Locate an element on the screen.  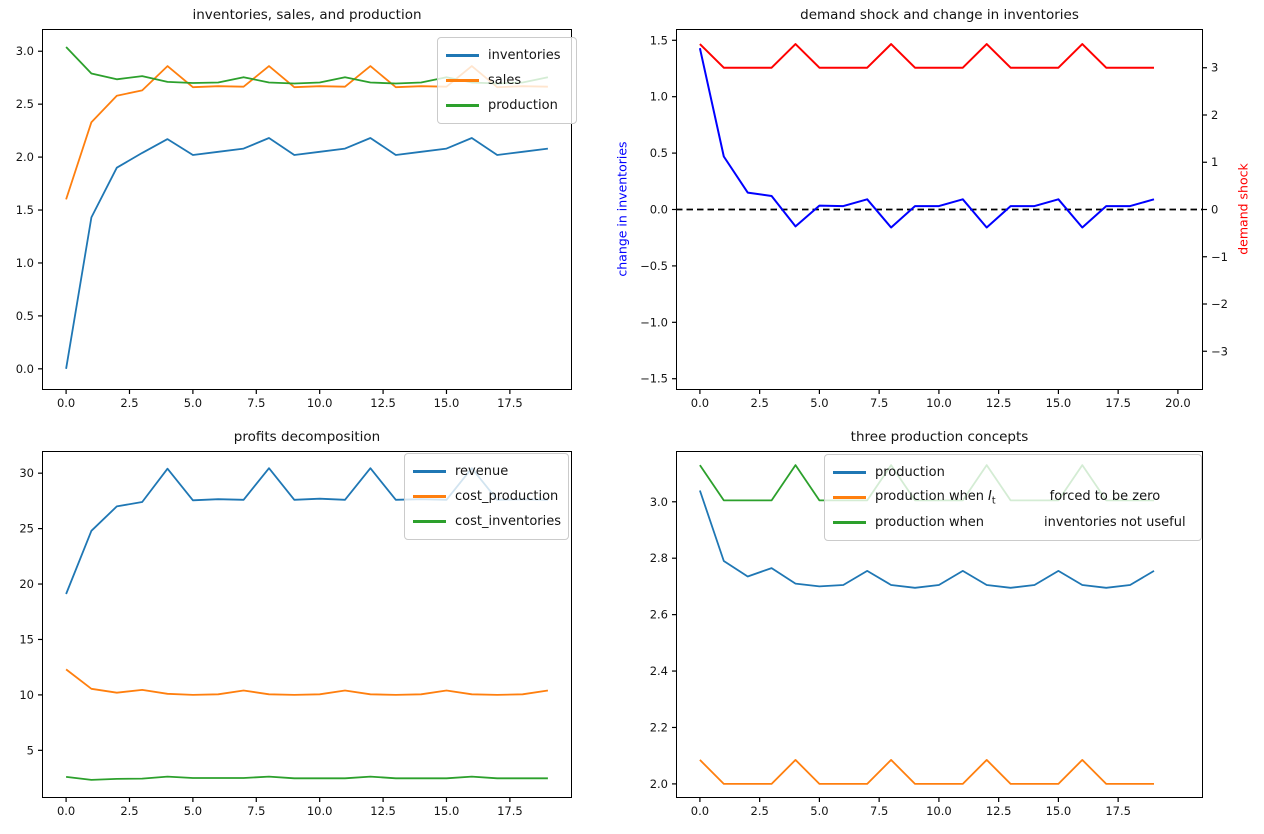
legend-item: sales is located at coordinates (507, 80).